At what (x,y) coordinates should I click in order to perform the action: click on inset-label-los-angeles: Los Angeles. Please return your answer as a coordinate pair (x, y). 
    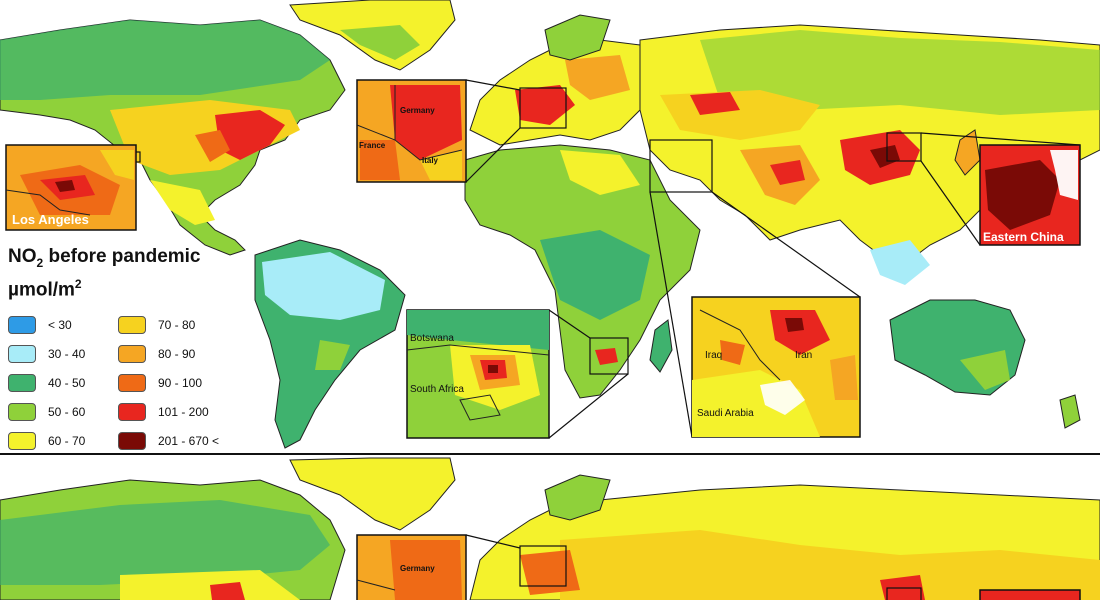
    Looking at the image, I should click on (50, 219).